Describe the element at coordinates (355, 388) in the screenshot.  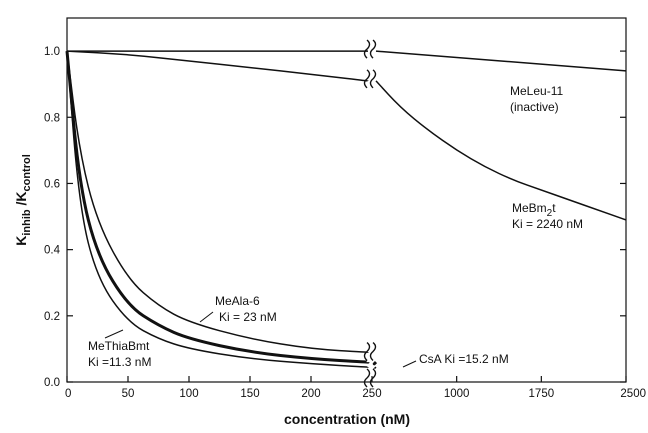
I see `x-axis-ticks: 0 50 100 150 200 250 1000 1750 2500` at that location.